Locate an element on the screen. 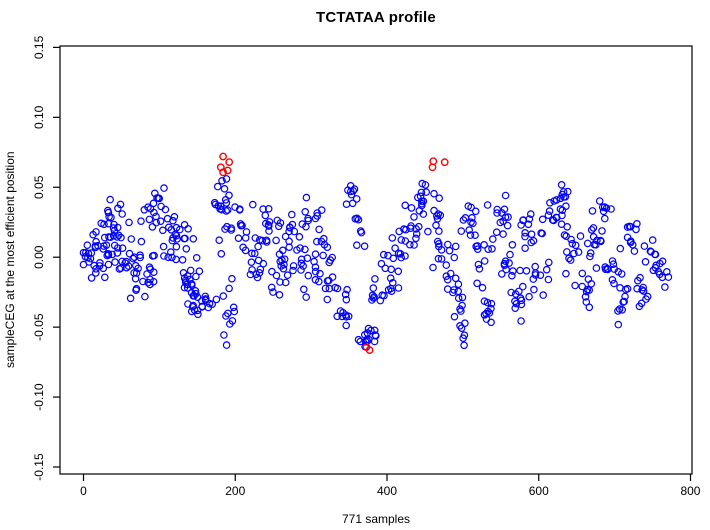 The width and height of the screenshot is (710, 530). y-tick-label: 0.10 is located at coordinates (39, 117).